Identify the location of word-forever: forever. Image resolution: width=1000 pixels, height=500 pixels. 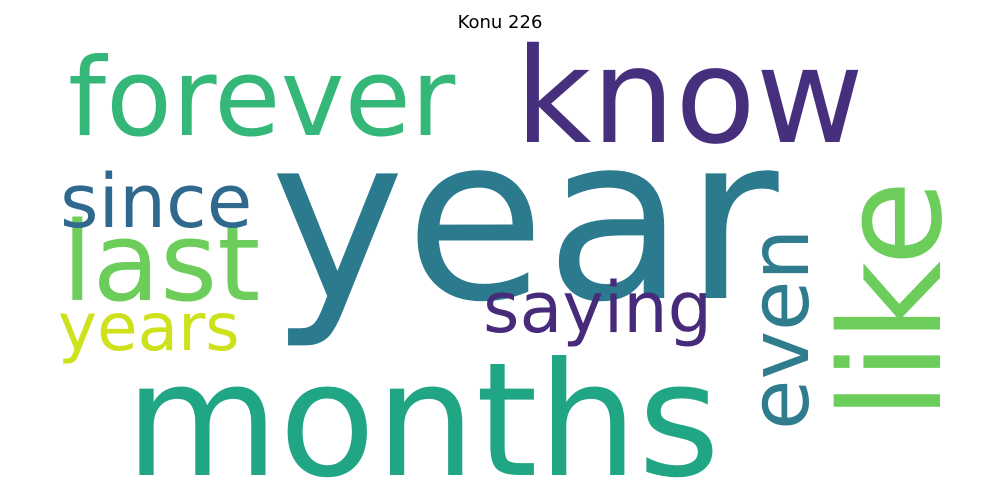
(262, 98).